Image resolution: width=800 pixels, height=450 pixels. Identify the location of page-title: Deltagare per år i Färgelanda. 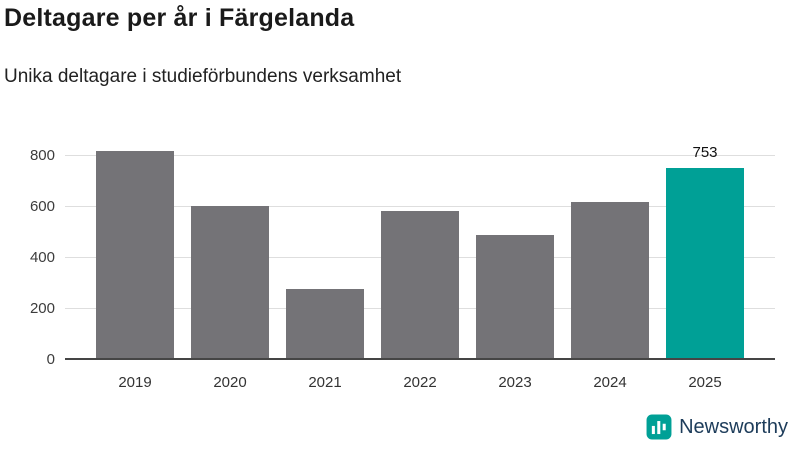
(179, 18).